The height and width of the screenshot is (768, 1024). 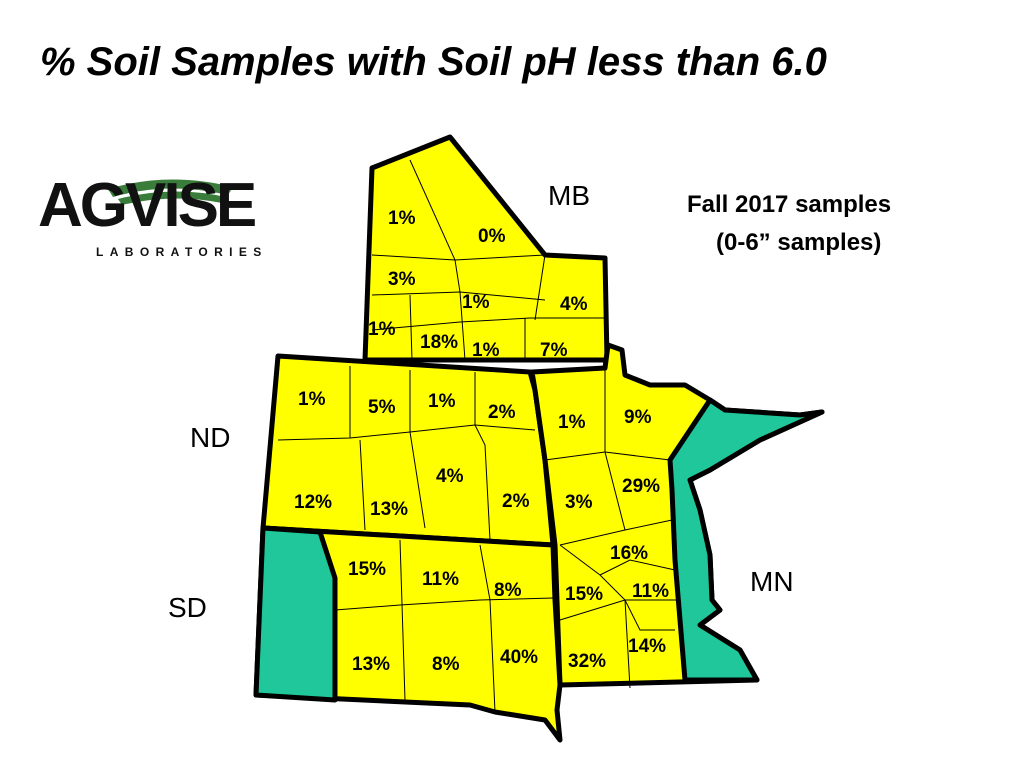 I want to click on sd-west-no-data, so click(x=295, y=614).